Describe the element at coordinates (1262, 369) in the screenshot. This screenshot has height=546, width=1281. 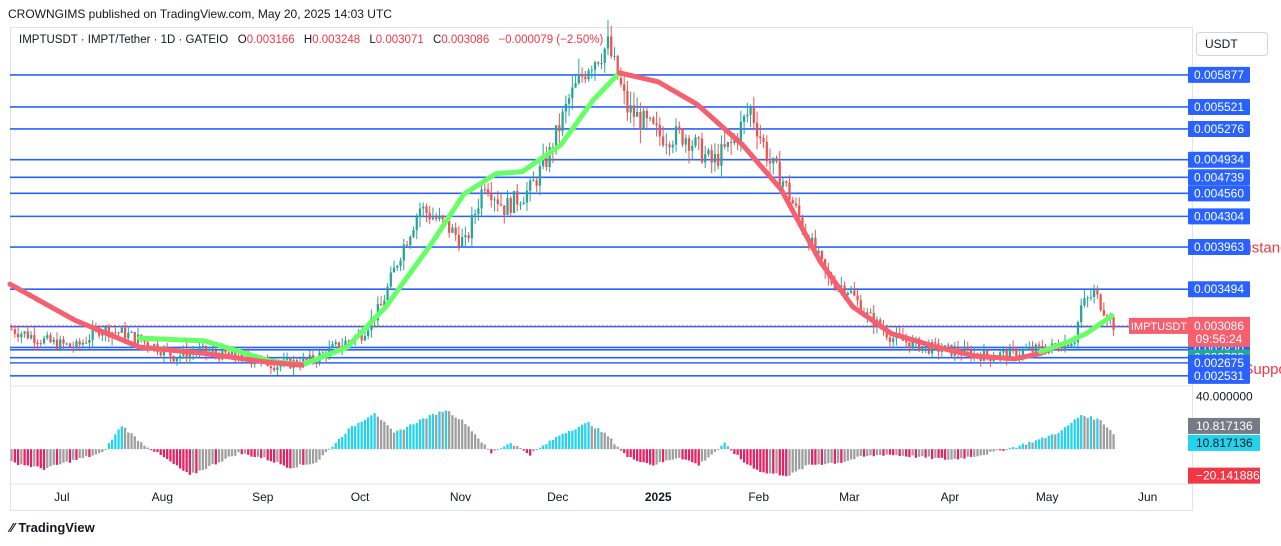
I see `support-level-label: Support Level` at that location.